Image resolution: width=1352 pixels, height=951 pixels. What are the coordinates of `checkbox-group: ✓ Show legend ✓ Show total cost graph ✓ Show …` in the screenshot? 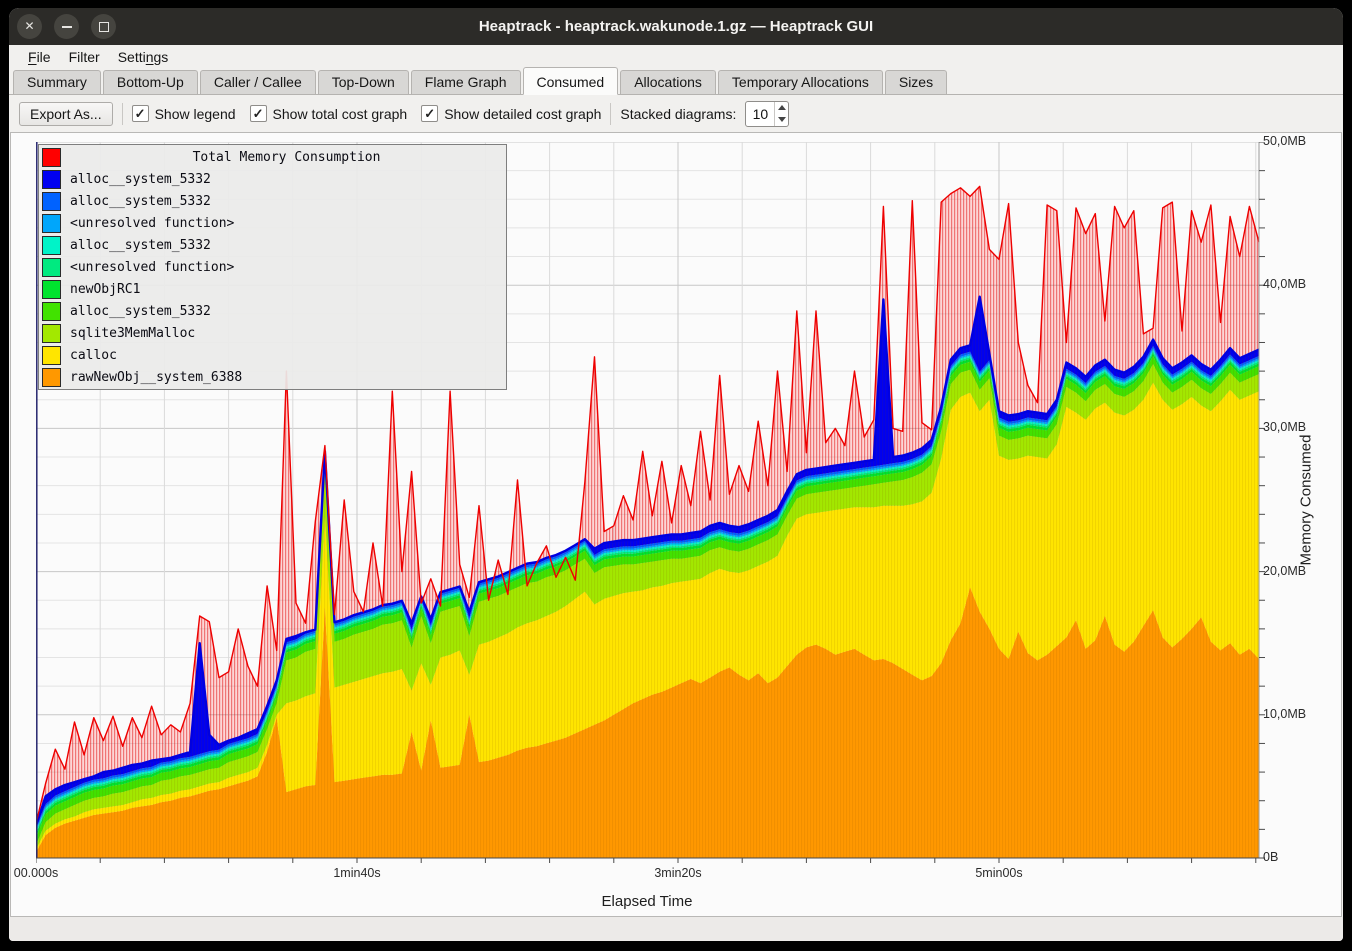 It's located at (366, 113).